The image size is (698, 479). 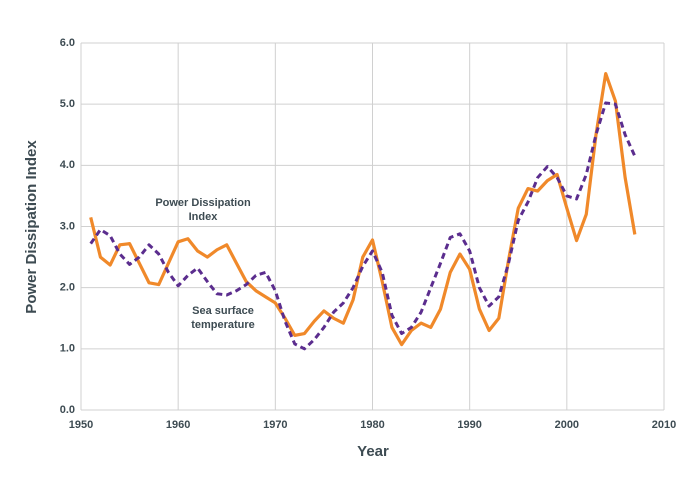 I want to click on y-tick-label: 6.0, so click(x=67, y=43).